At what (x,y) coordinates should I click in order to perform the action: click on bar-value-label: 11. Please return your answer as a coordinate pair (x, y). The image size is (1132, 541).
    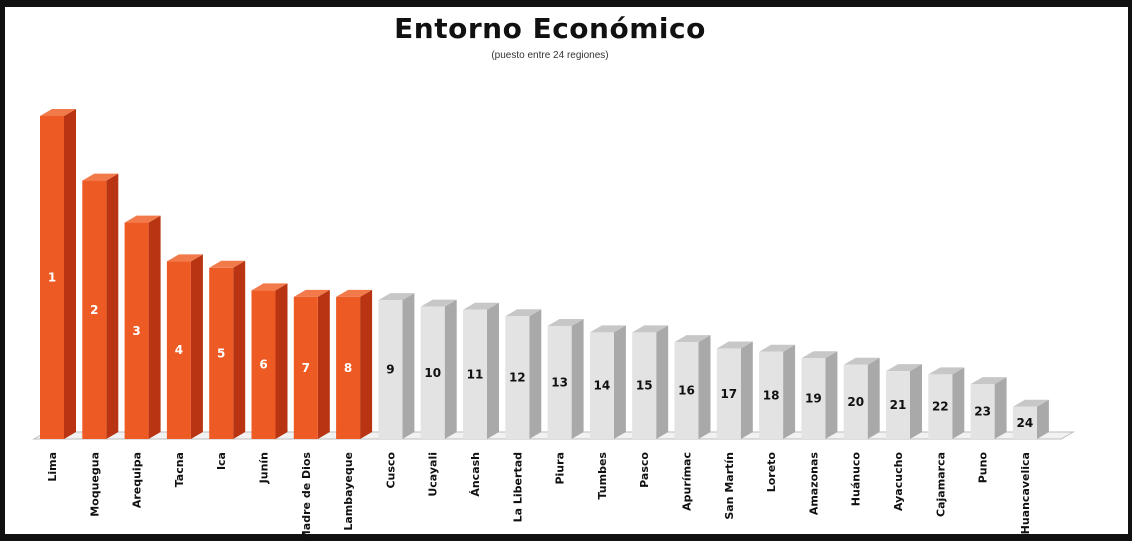
    Looking at the image, I should click on (475, 374).